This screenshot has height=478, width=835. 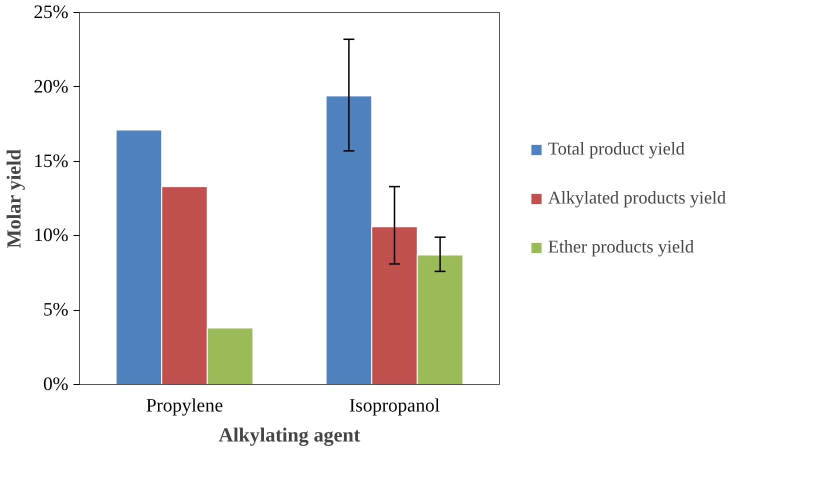 What do you see at coordinates (51, 12) in the screenshot?
I see `y-tick-label: 25%` at bounding box center [51, 12].